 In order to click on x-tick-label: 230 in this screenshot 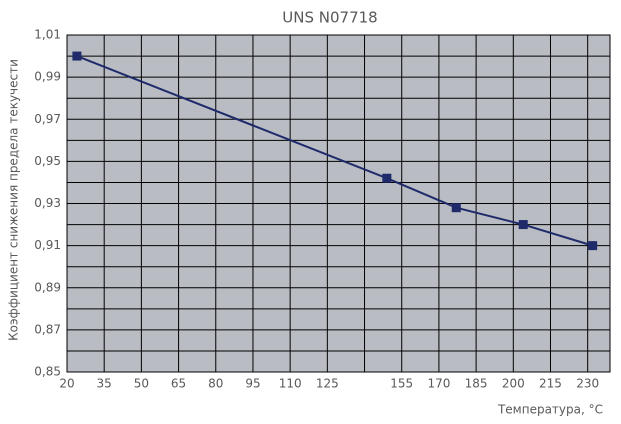, I will do `click(587, 384)`.